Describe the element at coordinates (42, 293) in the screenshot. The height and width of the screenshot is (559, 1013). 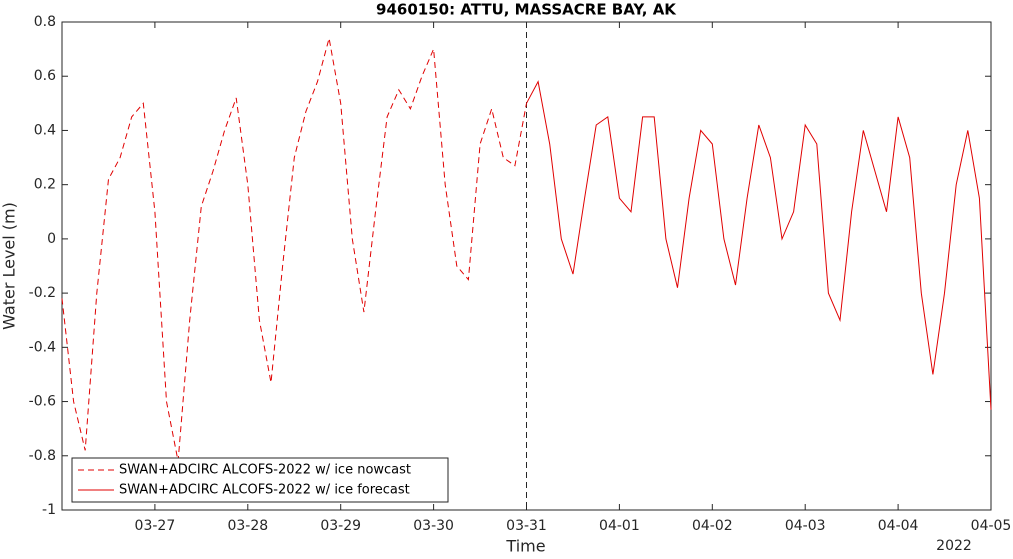
I see `y-tick-label: -0.2` at that location.